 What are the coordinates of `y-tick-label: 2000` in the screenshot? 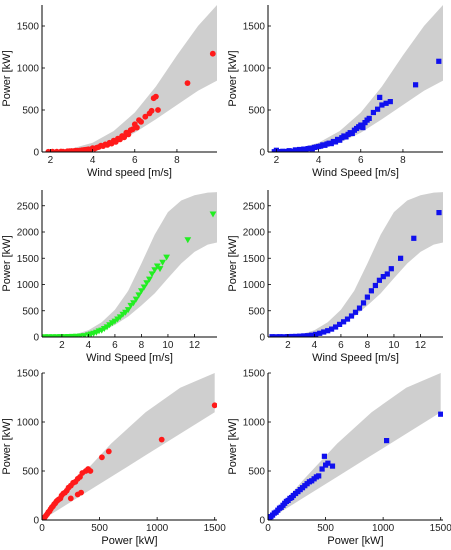 It's located at (28, 233).